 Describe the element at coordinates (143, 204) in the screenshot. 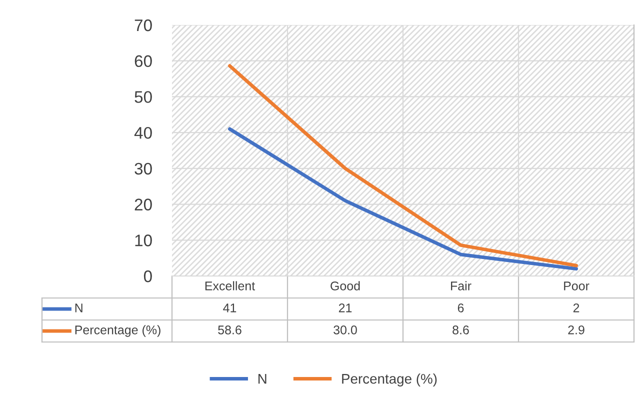

I see `y-tick-label: 20` at that location.